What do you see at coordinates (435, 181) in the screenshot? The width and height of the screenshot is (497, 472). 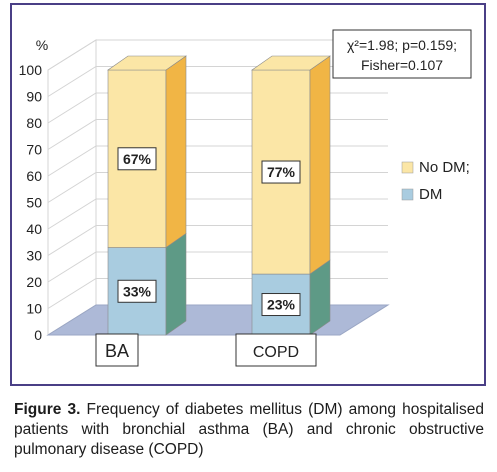 I see `legend: No DM; DM` at bounding box center [435, 181].